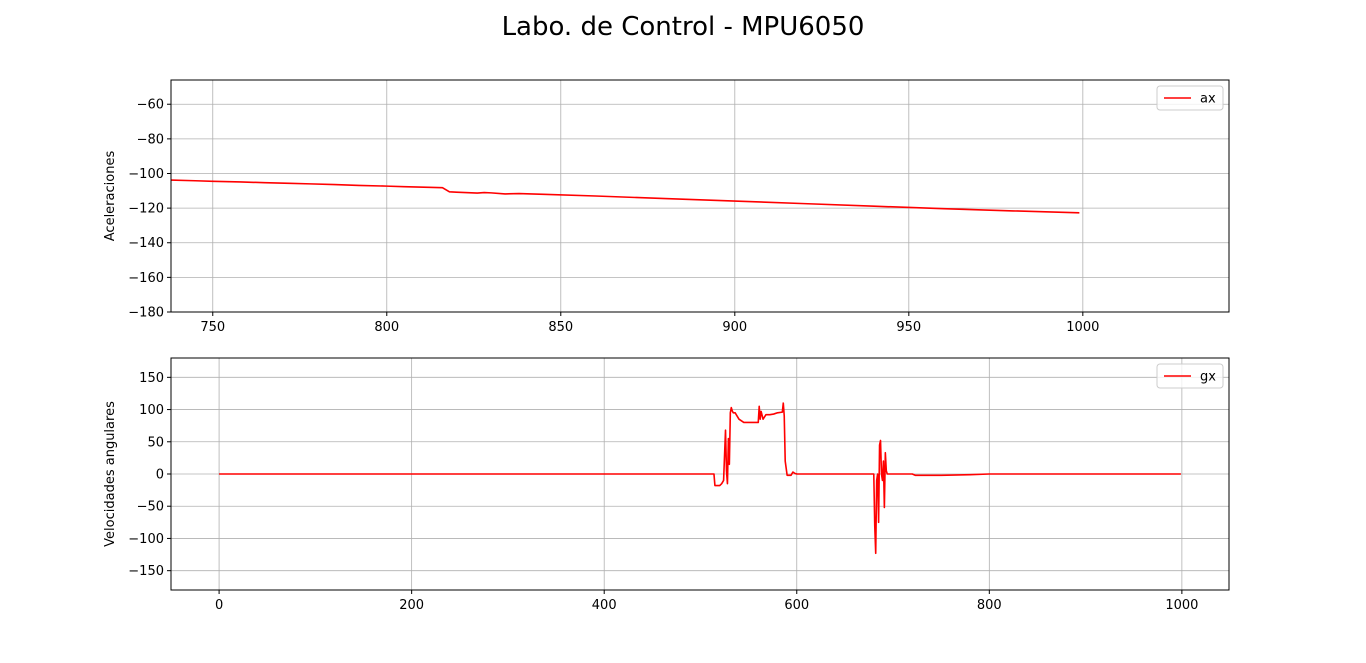 This screenshot has width=1366, height=663. Describe the element at coordinates (411, 605) in the screenshot. I see `x-tick-label: 200` at that location.